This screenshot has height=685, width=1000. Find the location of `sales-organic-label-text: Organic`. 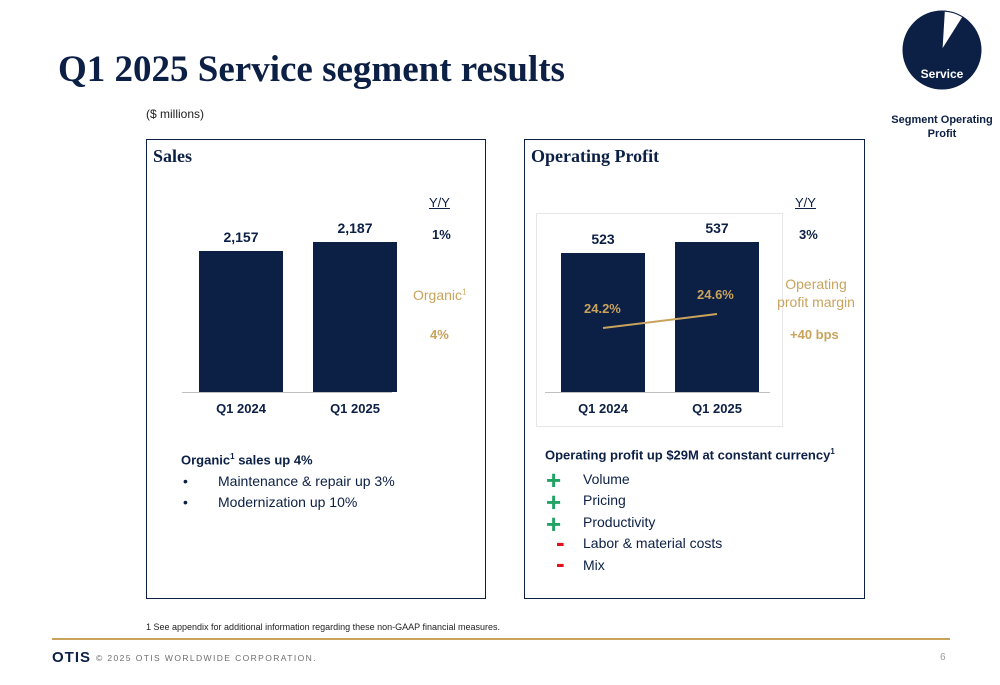

sales-organic-label-text: Organic is located at coordinates (438, 295).